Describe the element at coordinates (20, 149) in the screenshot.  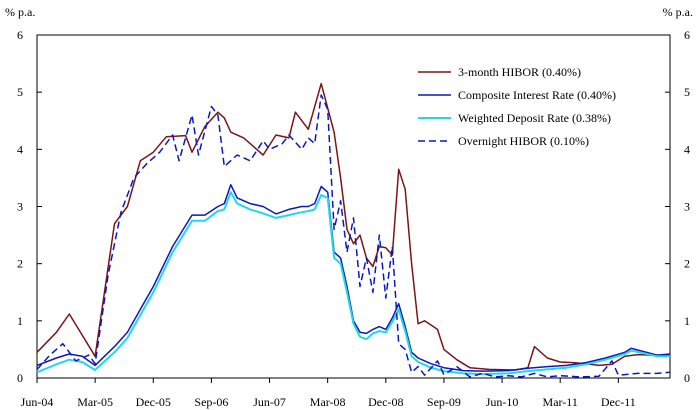
I see `left-y-tick-label: 4` at that location.